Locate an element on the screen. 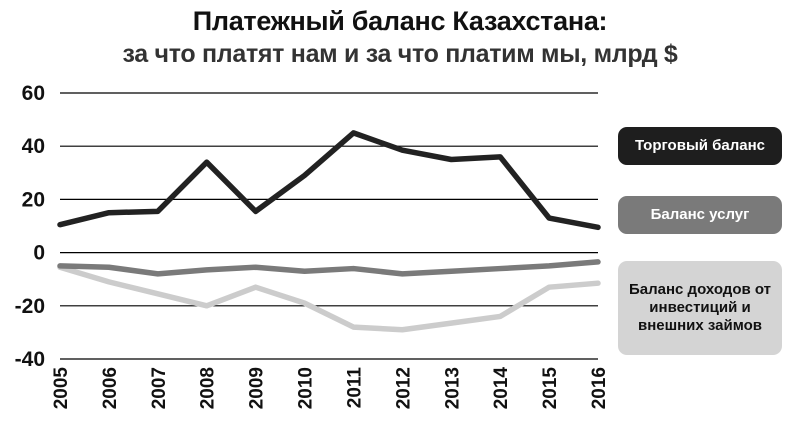  x-tick-label: 2007 is located at coordinates (159, 388).